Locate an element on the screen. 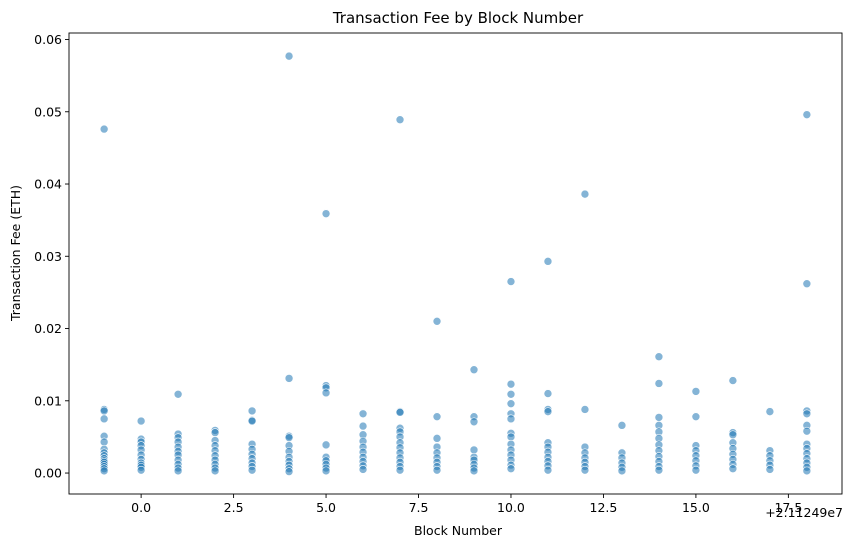 The width and height of the screenshot is (855, 547). x-tick-label: 0.0 is located at coordinates (141, 507).